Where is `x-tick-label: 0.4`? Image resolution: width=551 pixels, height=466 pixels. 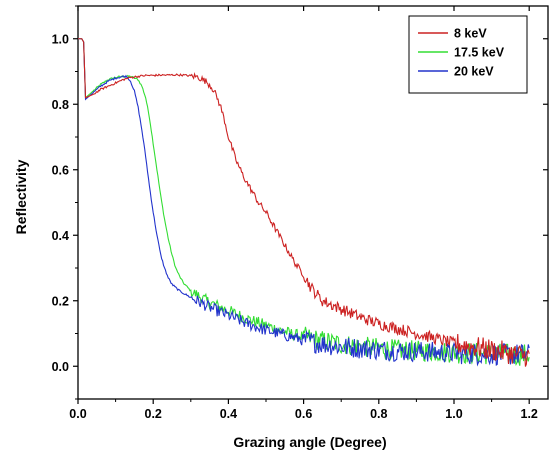
x-tick-label: 0.4 is located at coordinates (228, 414).